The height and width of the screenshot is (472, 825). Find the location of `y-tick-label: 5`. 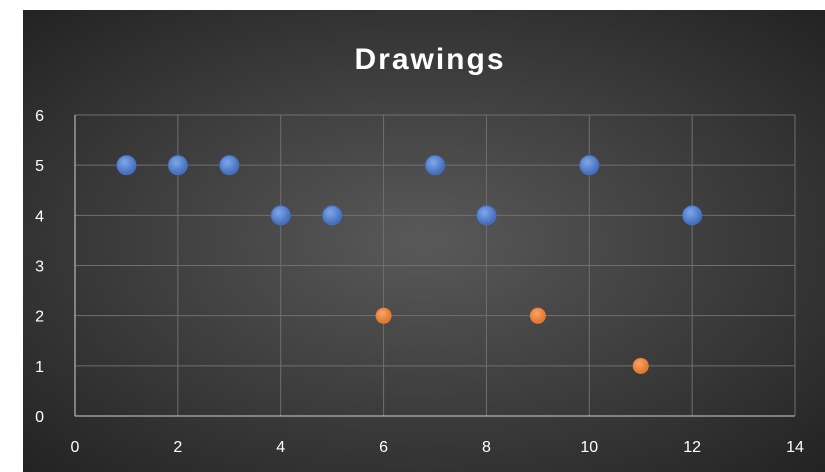

y-tick-label: 5 is located at coordinates (39, 166).